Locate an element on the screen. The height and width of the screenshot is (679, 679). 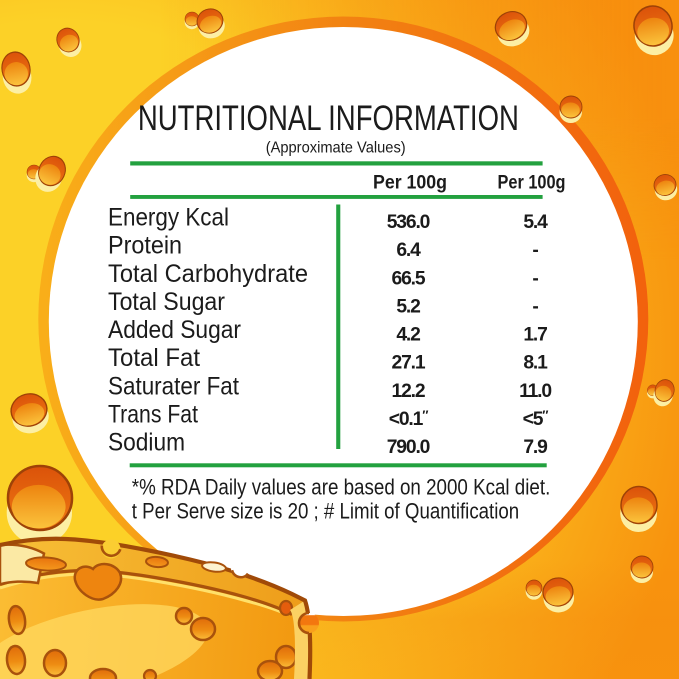
svg-text: Total Carbohydrate is located at coordinates (208, 274).